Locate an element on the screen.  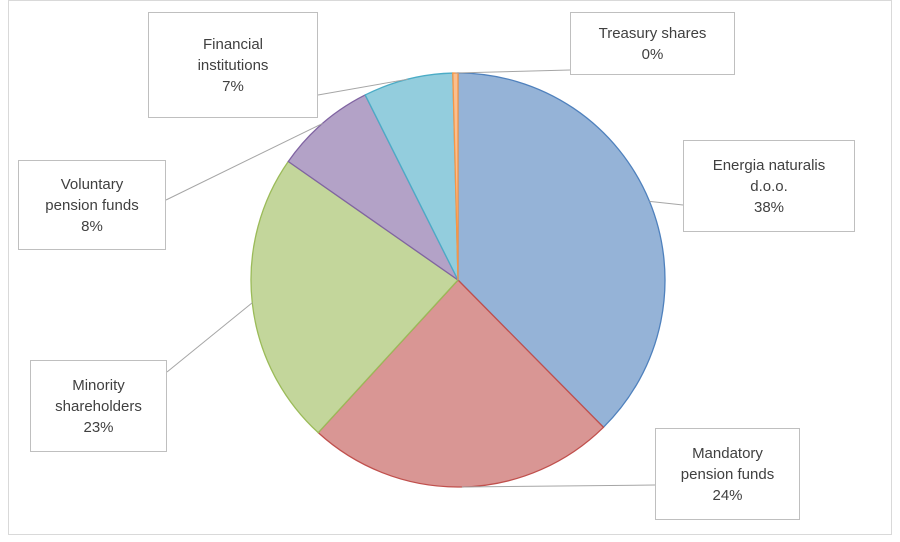
category-label: Energia naturalis d.o.o. is located at coordinates (769, 175).